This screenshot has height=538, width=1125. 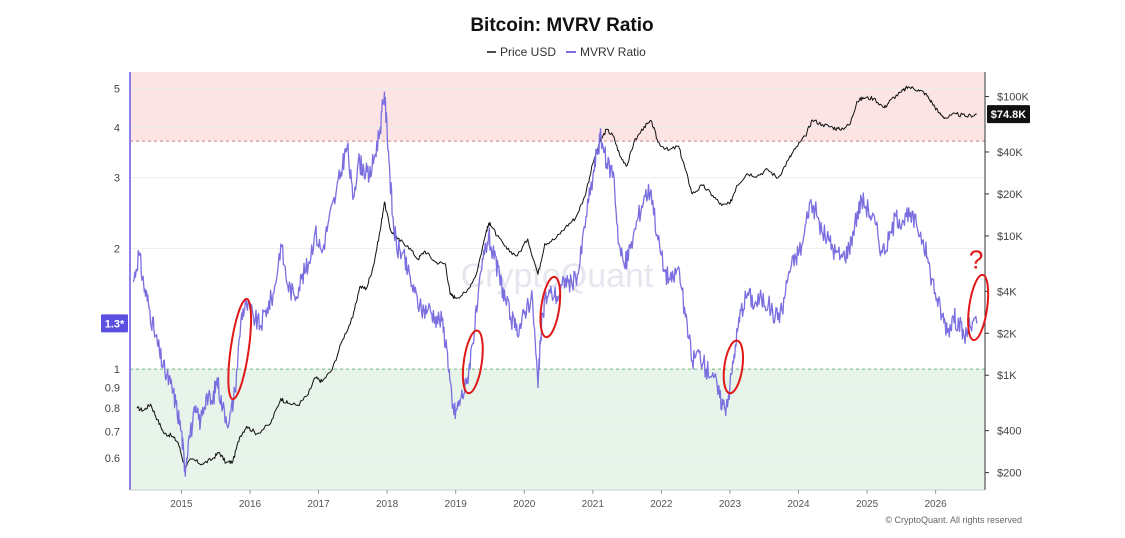 What do you see at coordinates (117, 249) in the screenshot?
I see `left-tick-label: 2` at bounding box center [117, 249].